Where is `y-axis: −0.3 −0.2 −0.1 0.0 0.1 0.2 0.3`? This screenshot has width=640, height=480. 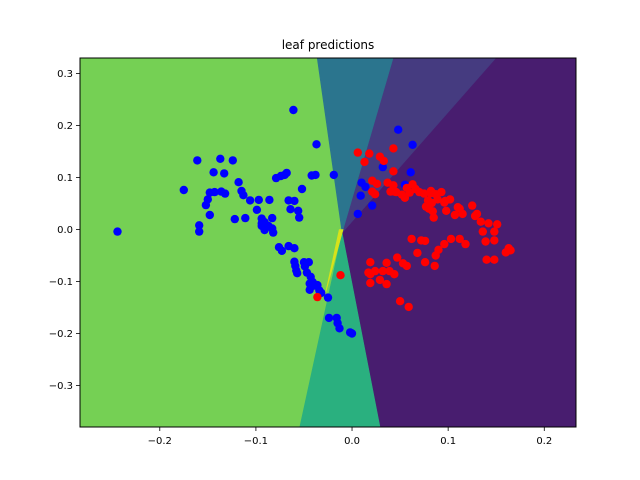 y-axis: −0.3 −0.2 −0.1 0.0 0.1 0.2 0.3 is located at coordinates (64, 230).